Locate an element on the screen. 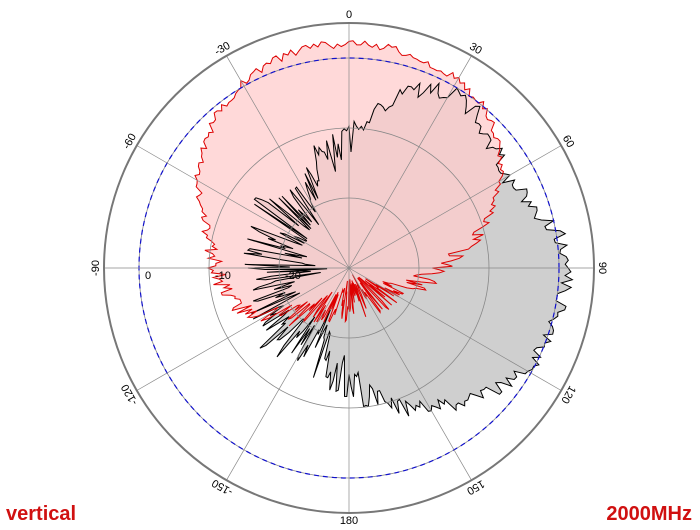 The width and height of the screenshot is (700, 530). polarization-label: vertical is located at coordinates (41, 514).